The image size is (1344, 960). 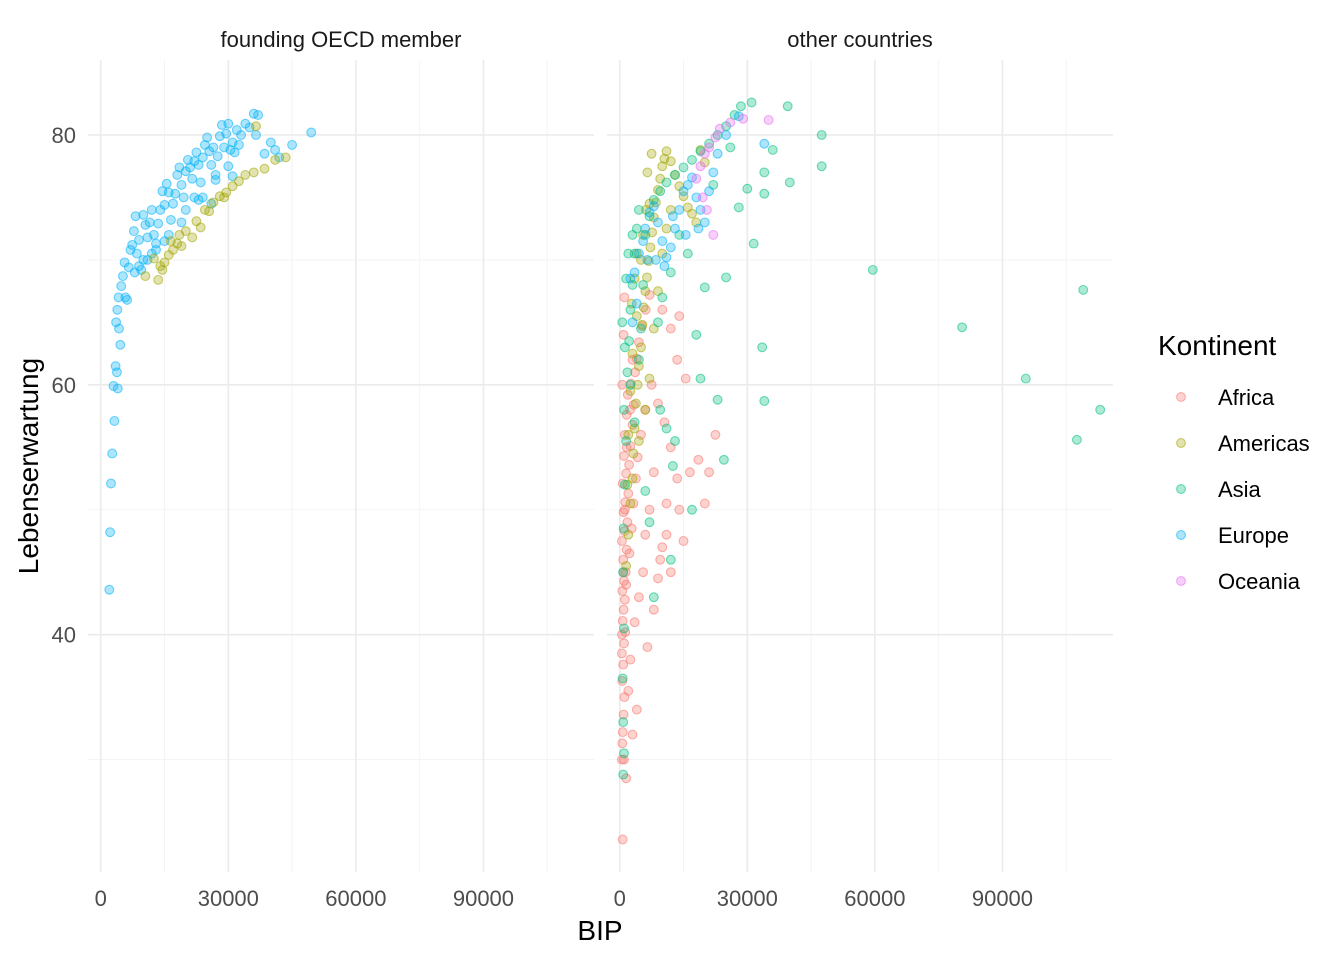 What do you see at coordinates (1253, 535) in the screenshot?
I see `legend-label: Europe` at bounding box center [1253, 535].